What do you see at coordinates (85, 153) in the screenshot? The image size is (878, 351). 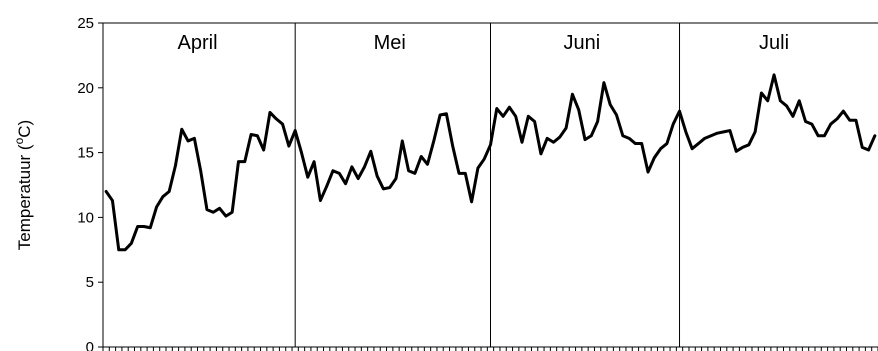 I see `y-tick-label: 15` at bounding box center [85, 153].